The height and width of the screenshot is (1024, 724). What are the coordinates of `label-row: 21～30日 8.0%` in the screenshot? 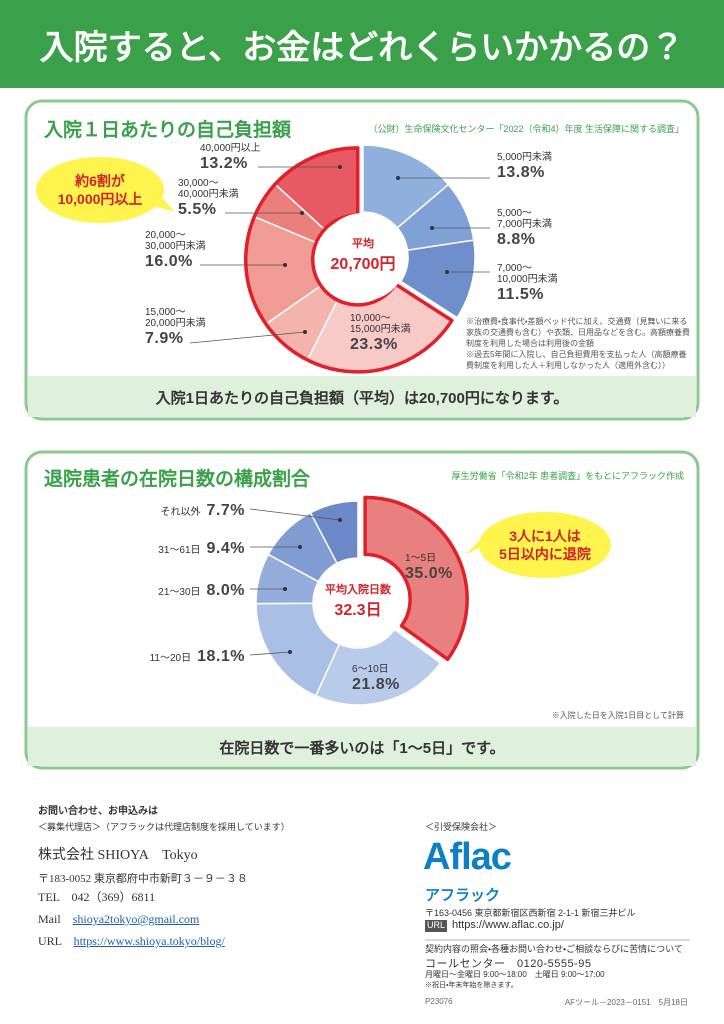 It's located at (201, 591).